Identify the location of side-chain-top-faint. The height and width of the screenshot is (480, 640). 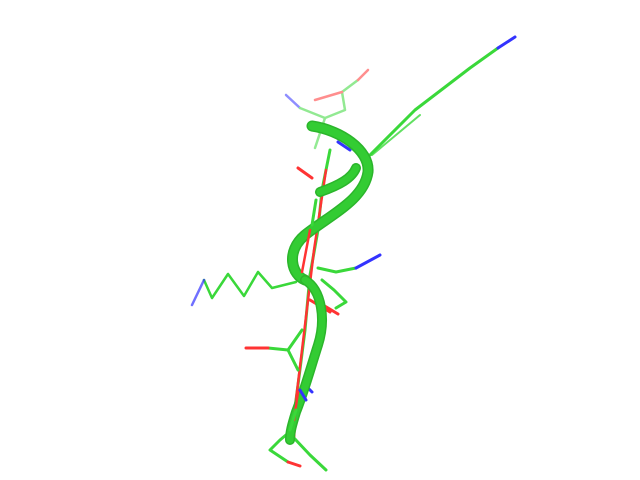
(327, 109).